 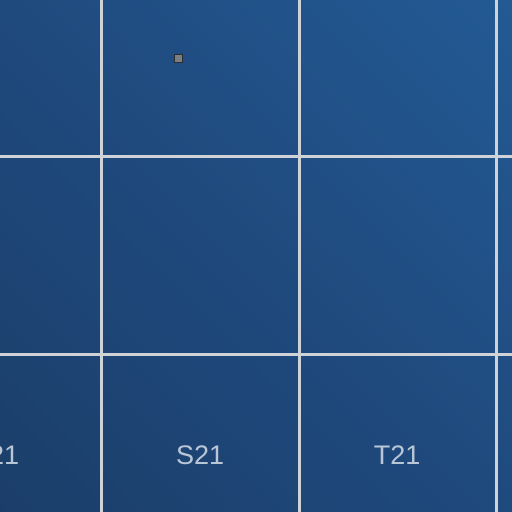 I want to click on grid-cell-label-t21: T21, so click(x=397, y=455).